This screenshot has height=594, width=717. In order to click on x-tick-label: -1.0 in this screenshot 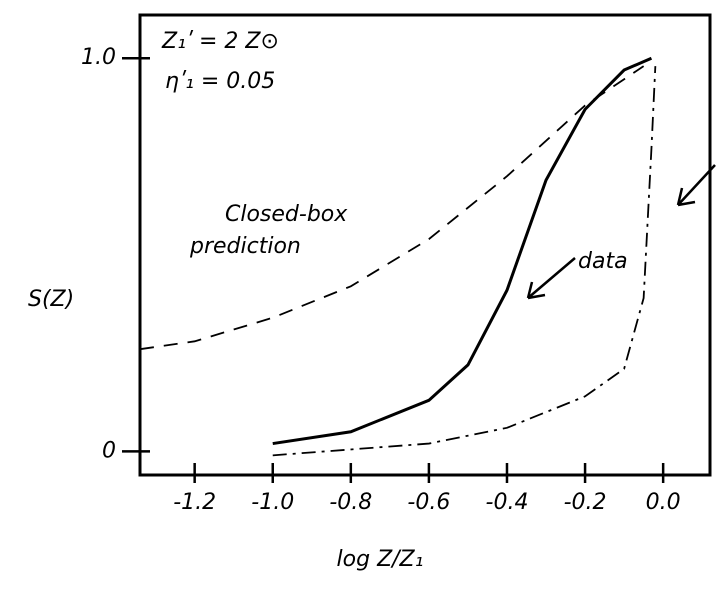, I will do `click(272, 502)`.